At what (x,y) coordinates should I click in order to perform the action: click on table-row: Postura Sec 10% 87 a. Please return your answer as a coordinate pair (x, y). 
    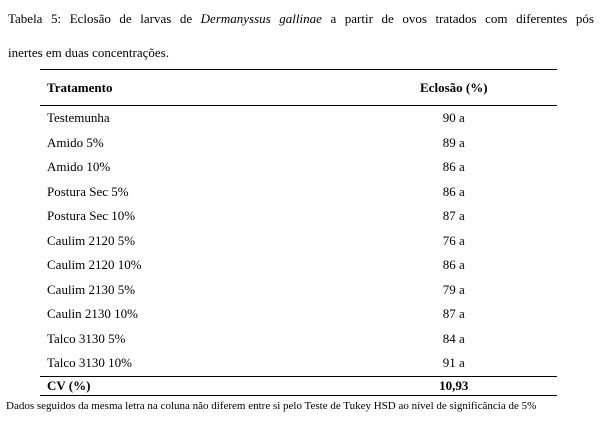
    Looking at the image, I should click on (298, 216).